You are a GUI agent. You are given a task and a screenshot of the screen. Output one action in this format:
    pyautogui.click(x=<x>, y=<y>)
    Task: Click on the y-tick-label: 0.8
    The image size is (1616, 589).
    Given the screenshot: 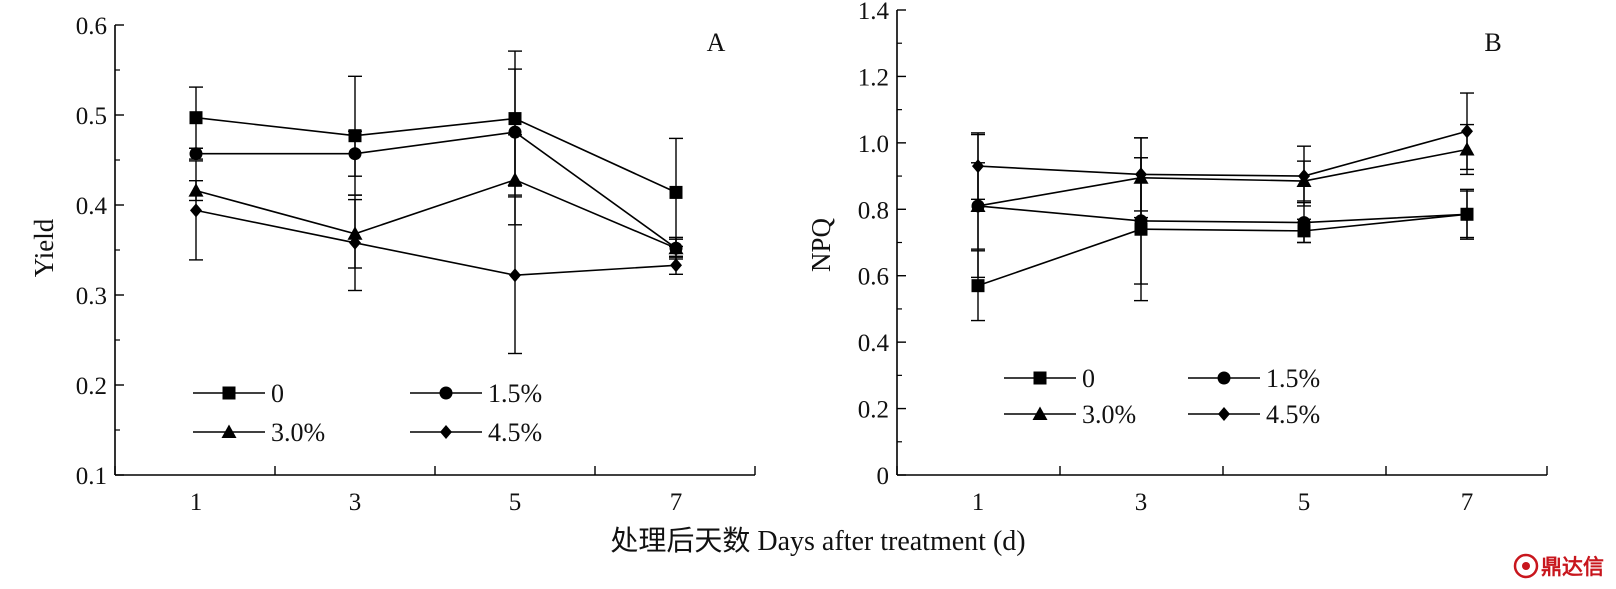 What is the action you would take?
    pyautogui.click(x=873, y=210)
    